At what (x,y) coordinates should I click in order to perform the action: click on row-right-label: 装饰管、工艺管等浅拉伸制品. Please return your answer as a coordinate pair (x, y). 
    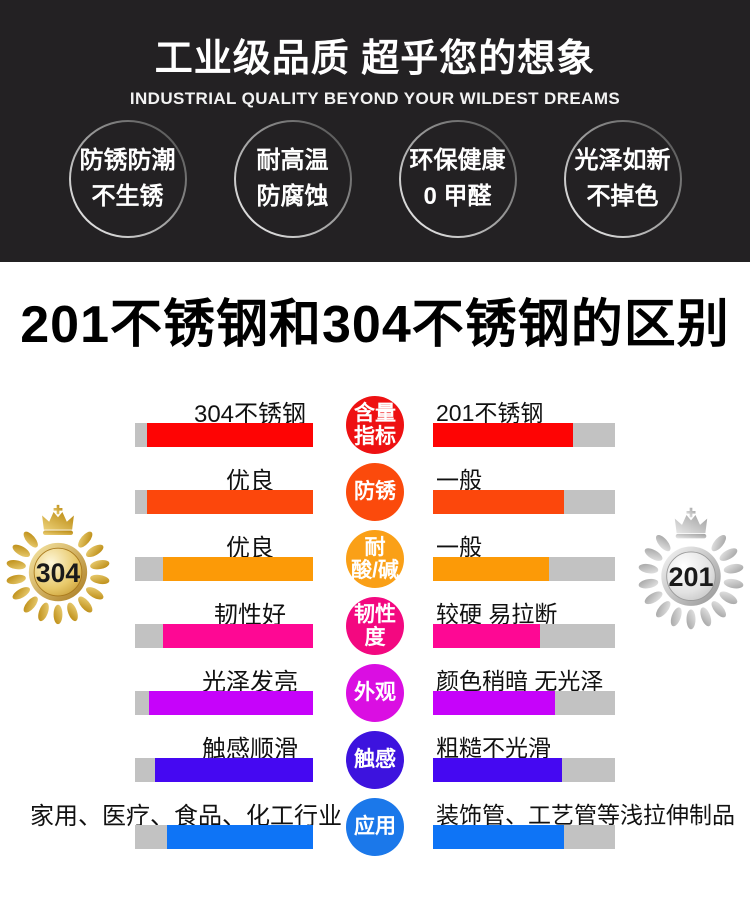
    Looking at the image, I should click on (585, 815).